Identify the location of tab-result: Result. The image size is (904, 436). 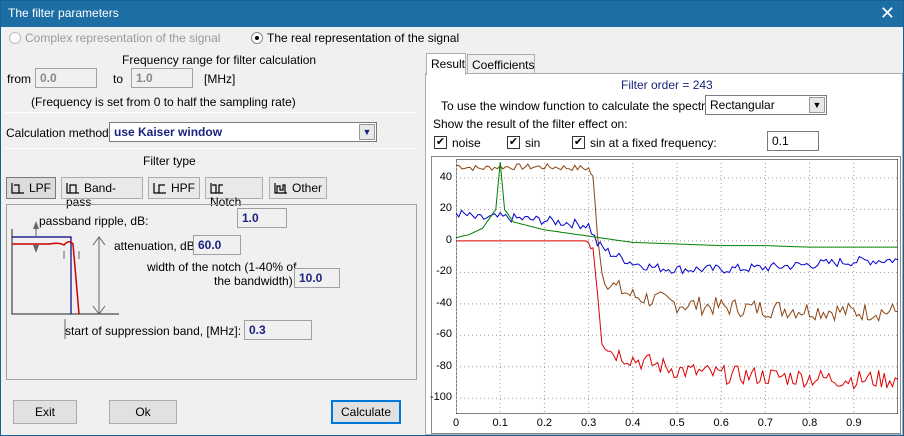
(446, 64).